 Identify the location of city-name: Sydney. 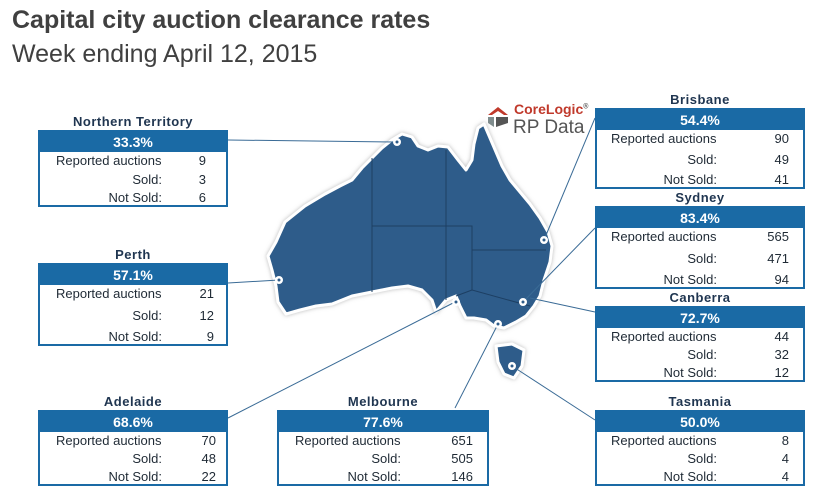
(700, 197).